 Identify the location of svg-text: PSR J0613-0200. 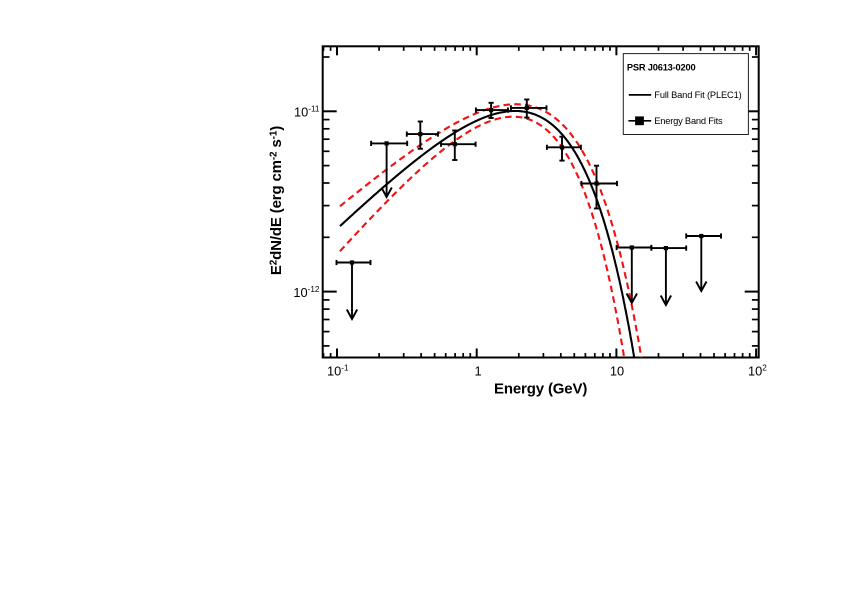
(661, 68).